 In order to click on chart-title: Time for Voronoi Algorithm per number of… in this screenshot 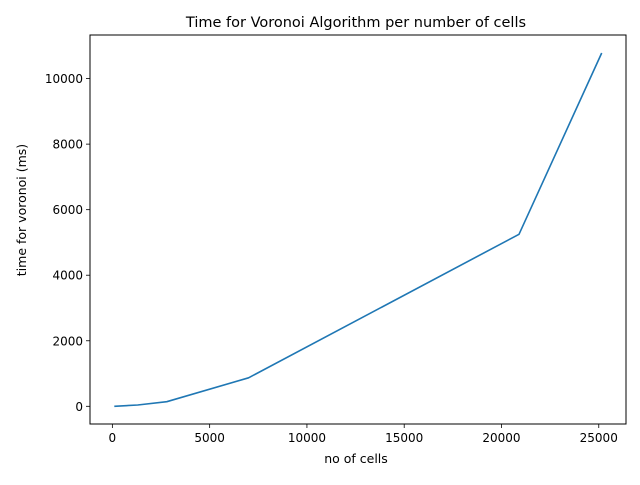, I will do `click(355, 23)`.